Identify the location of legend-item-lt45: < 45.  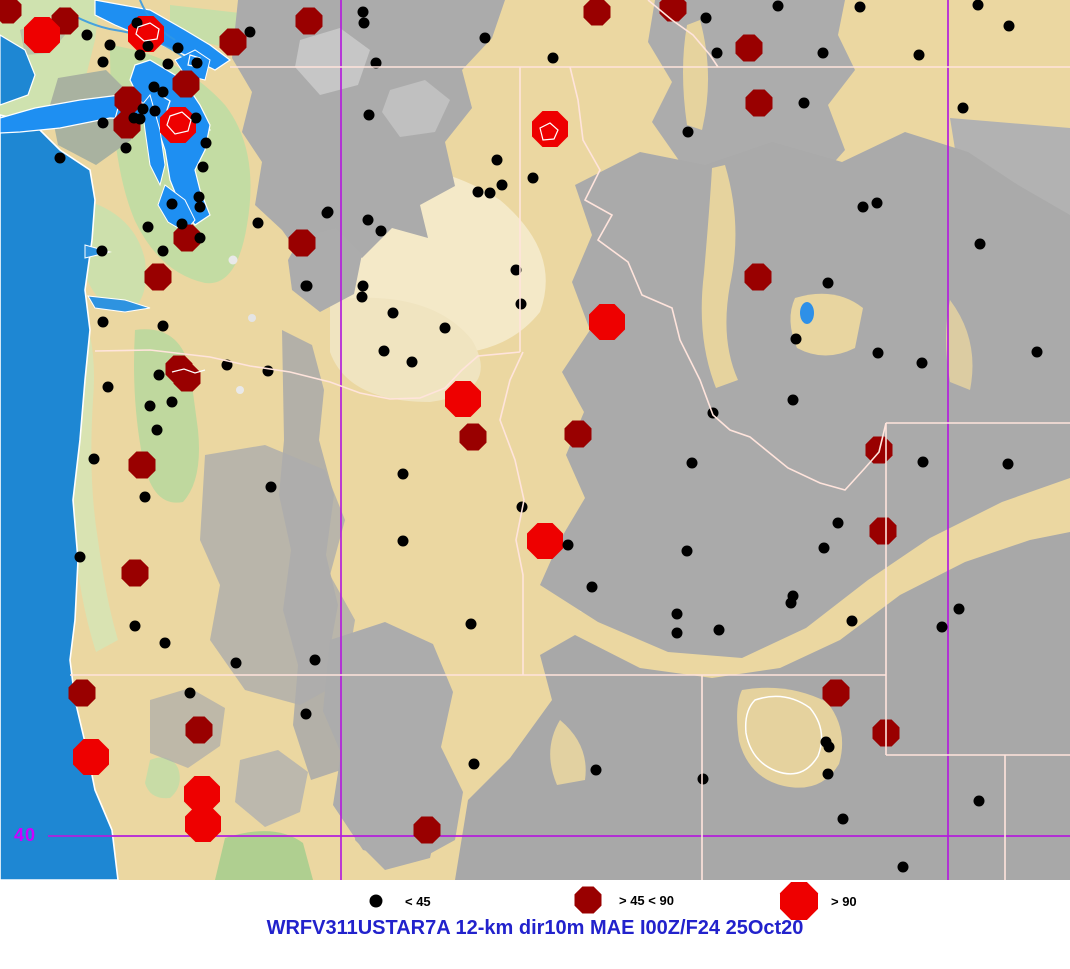
(393, 901).